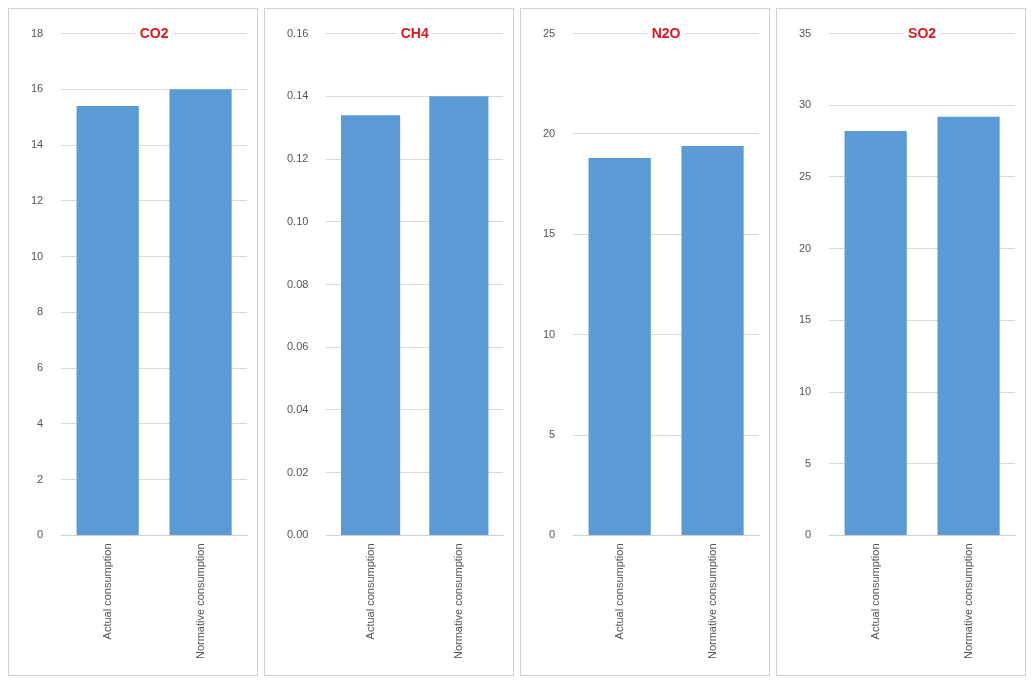  Describe the element at coordinates (297, 409) in the screenshot. I see `y-tick-label: 0.04` at that location.